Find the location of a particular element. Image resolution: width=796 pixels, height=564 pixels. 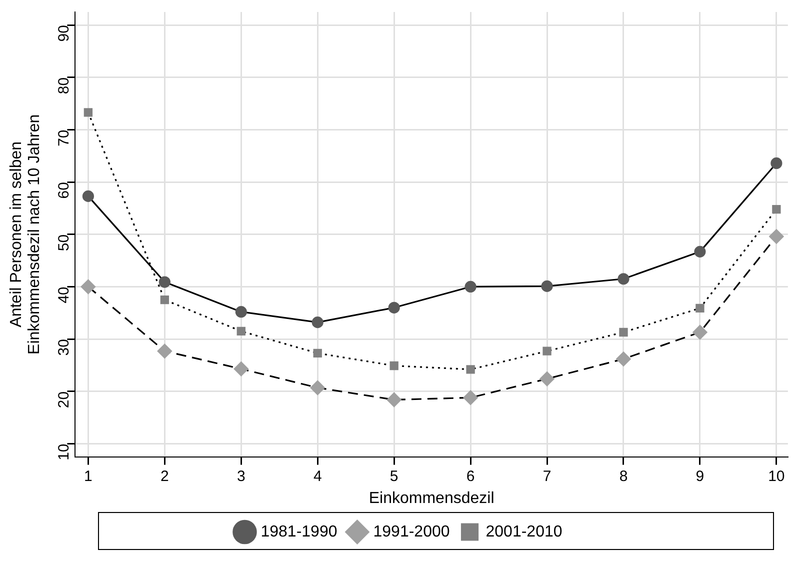

x-tick-label: 9 is located at coordinates (700, 476).